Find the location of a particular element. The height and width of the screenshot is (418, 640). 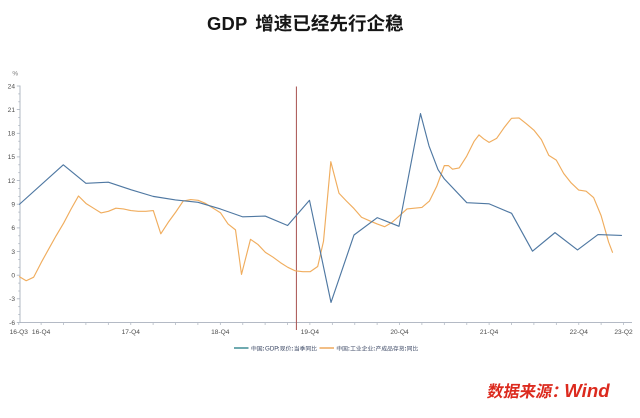

svg-text: -6 is located at coordinates (12, 323).